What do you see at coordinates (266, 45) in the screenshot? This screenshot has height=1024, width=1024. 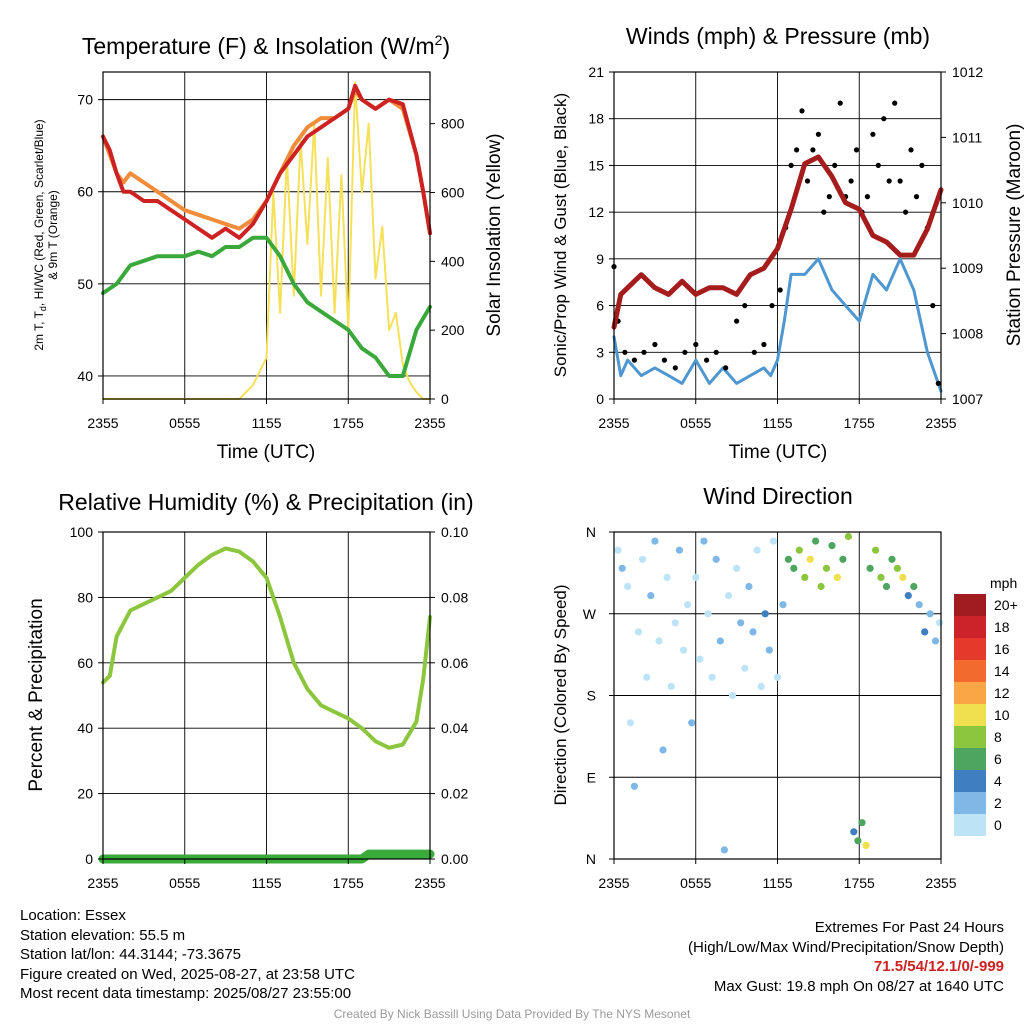 I see `temperature-title: Temperature (F) & Insolation (W/m2)` at bounding box center [266, 45].